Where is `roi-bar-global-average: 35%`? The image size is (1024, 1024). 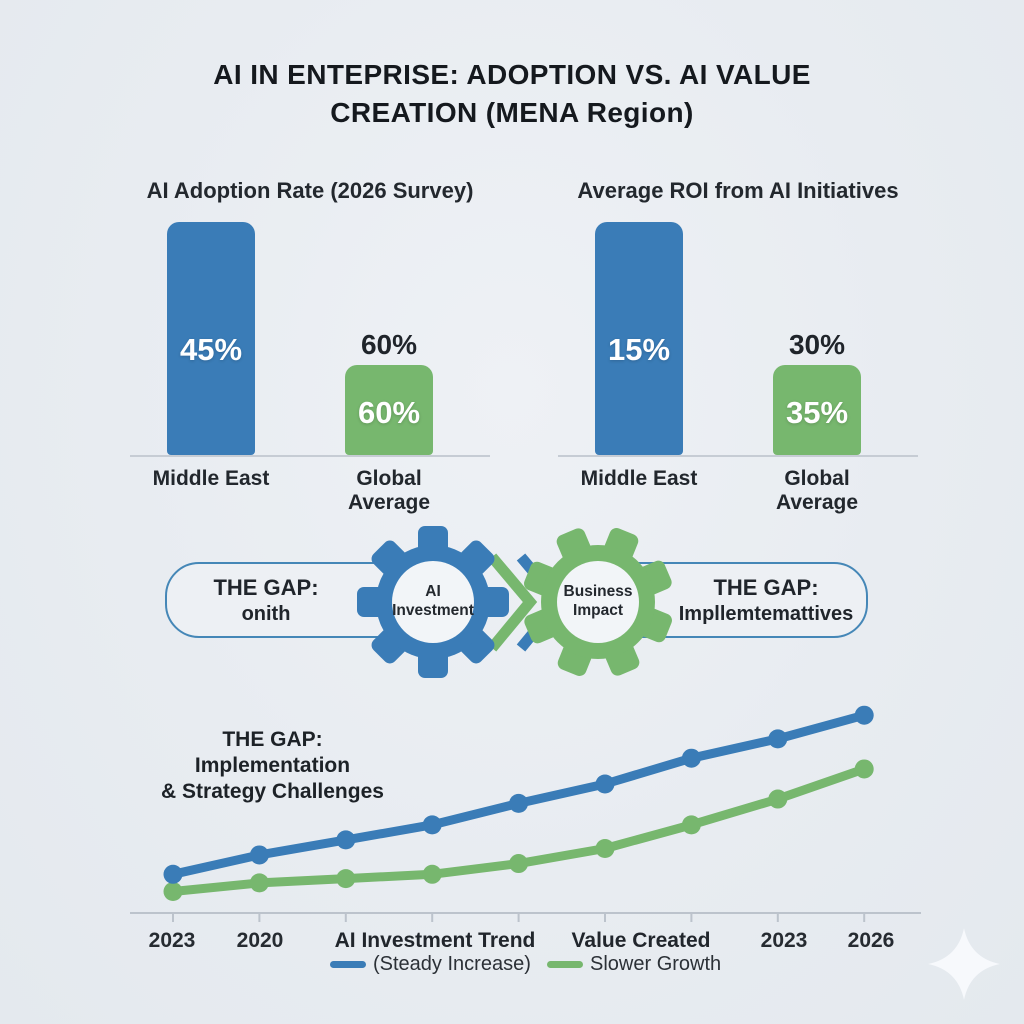 roi-bar-global-average: 35% is located at coordinates (817, 410).